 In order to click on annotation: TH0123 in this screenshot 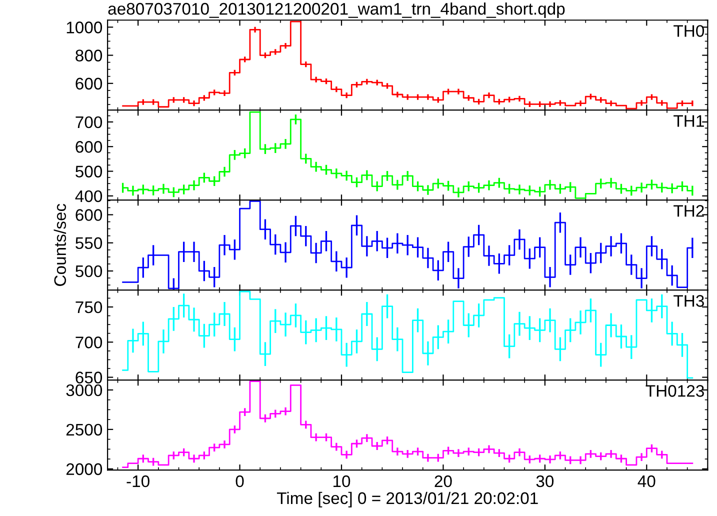, I will do `click(675, 391)`.